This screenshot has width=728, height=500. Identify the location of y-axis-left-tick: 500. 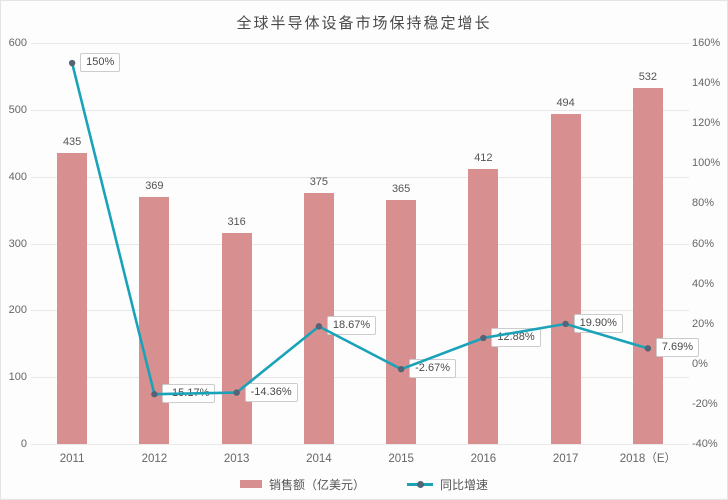
(17, 109).